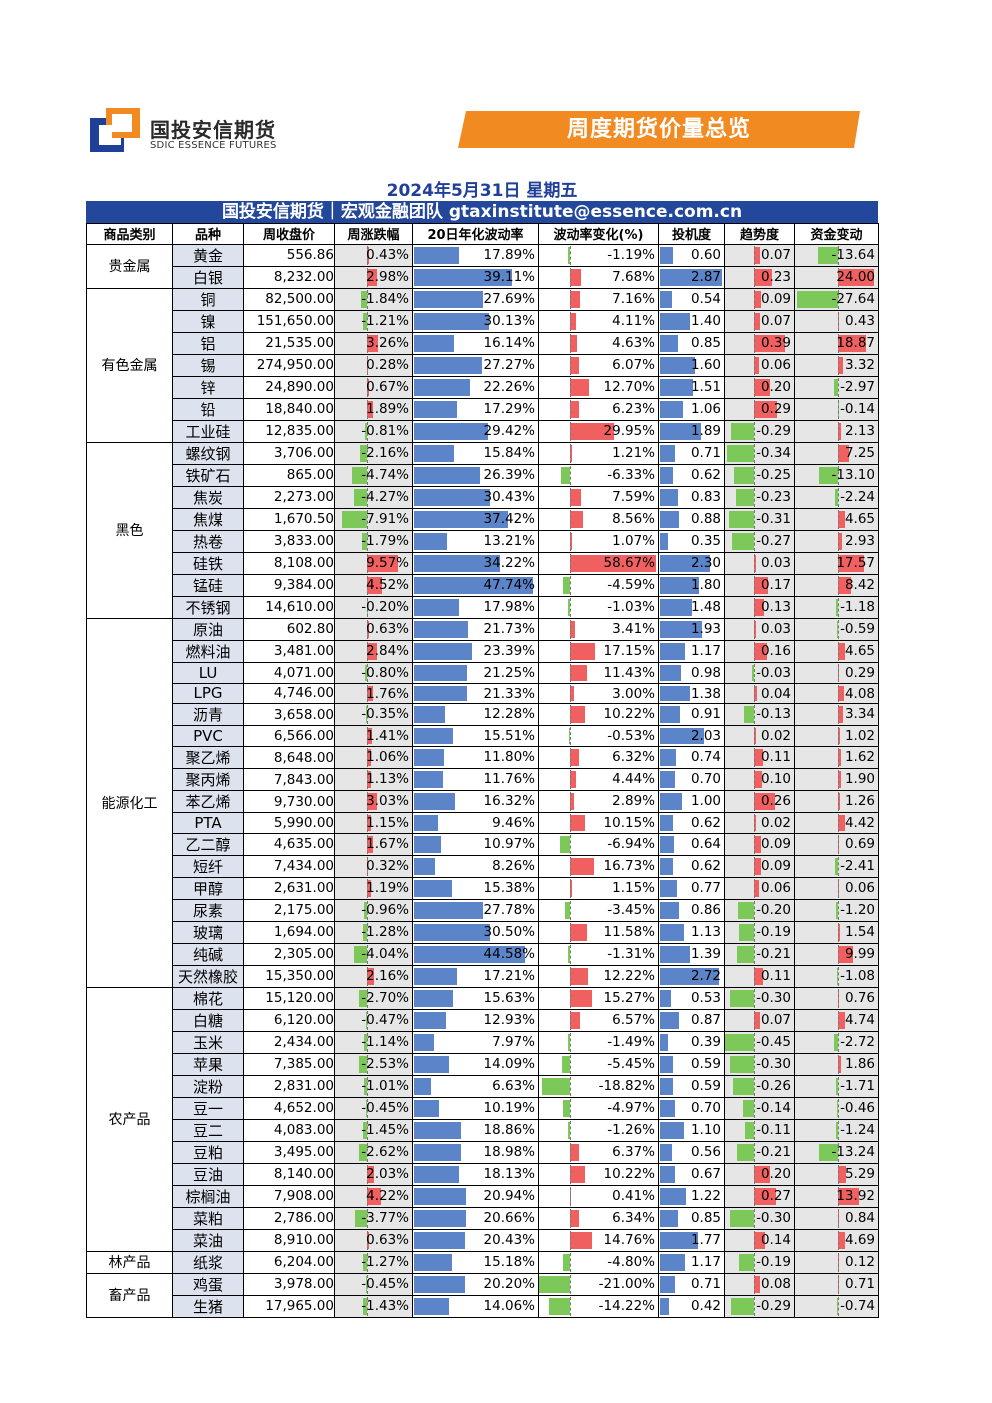 The image size is (992, 1403). I want to click on value-label: 27.27%, so click(509, 364).